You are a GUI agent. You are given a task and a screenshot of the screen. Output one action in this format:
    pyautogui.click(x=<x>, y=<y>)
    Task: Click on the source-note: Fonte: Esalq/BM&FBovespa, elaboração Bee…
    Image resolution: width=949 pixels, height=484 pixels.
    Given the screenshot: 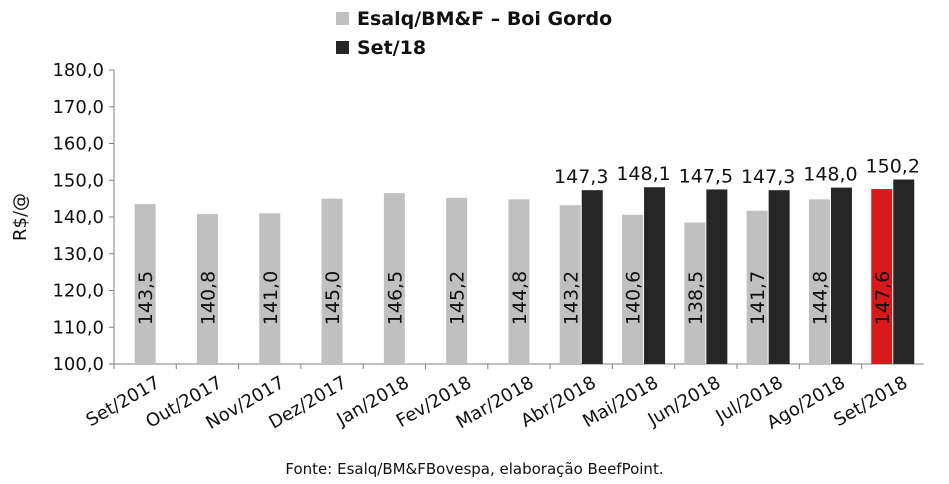 What is the action you would take?
    pyautogui.click(x=474, y=469)
    